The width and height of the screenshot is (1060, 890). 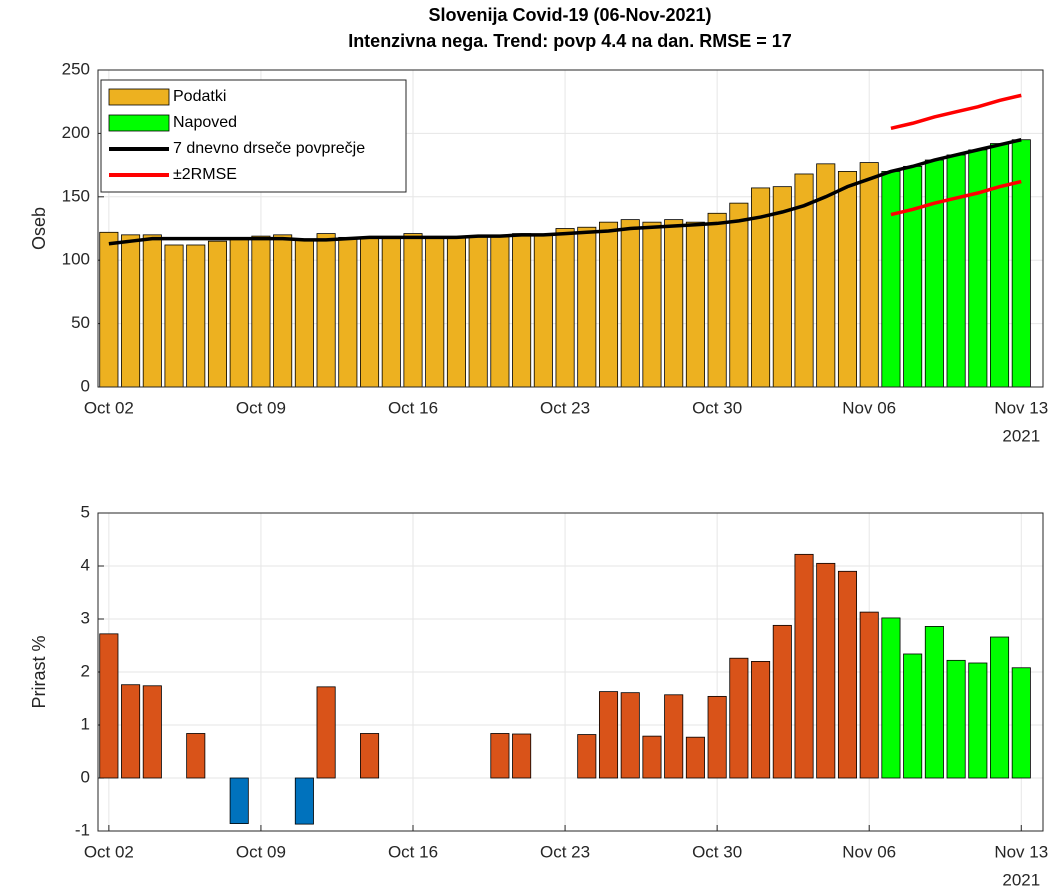 What do you see at coordinates (109, 851) in the screenshot?
I see `x-tick-label: Oct 02` at bounding box center [109, 851].